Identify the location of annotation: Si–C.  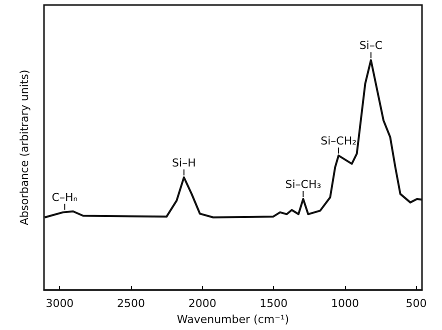
(371, 45).